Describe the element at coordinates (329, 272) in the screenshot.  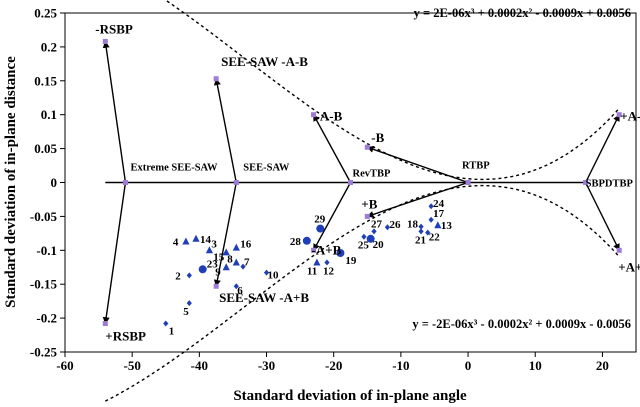
I see `data-point-label: 12` at that location.